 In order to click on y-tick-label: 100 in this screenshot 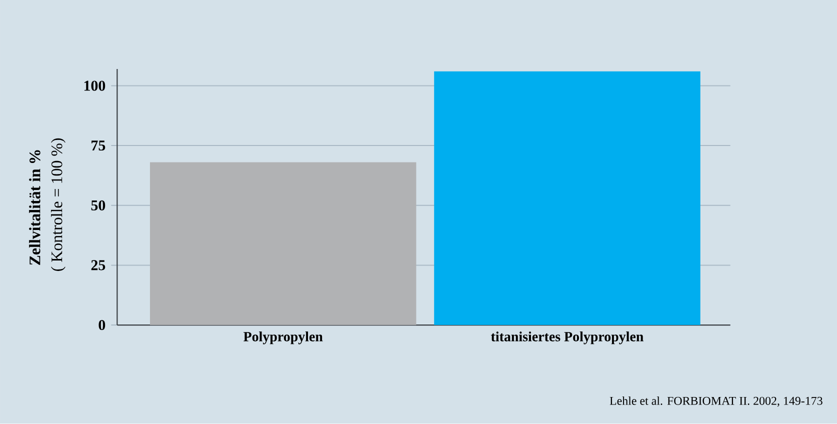, I will do `click(95, 85)`.